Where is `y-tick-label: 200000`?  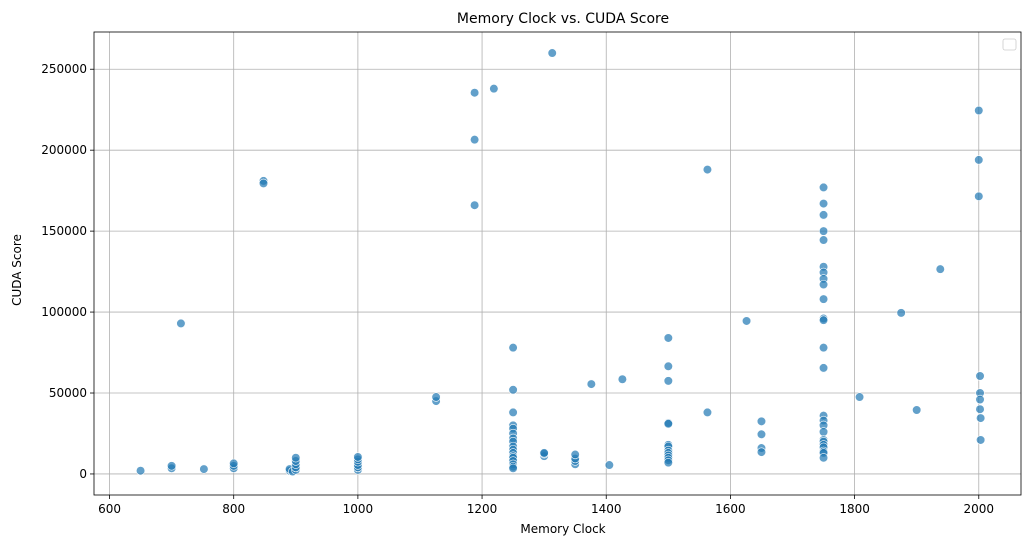
y-tick-label: 200000 is located at coordinates (64, 150).